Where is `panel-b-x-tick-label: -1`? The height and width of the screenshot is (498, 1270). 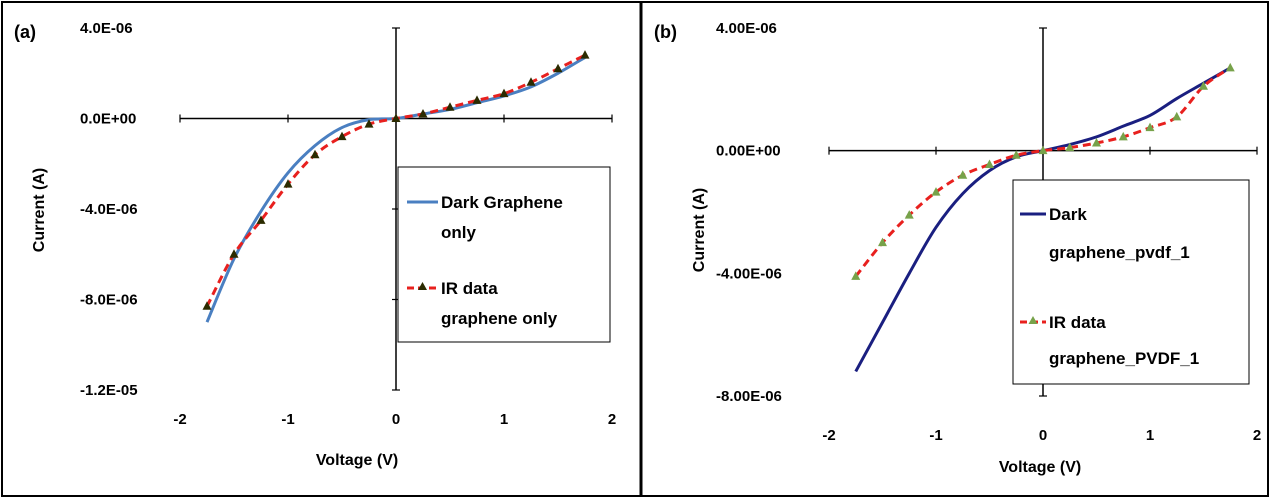
panel-b-x-tick-label: -1 is located at coordinates (935, 435).